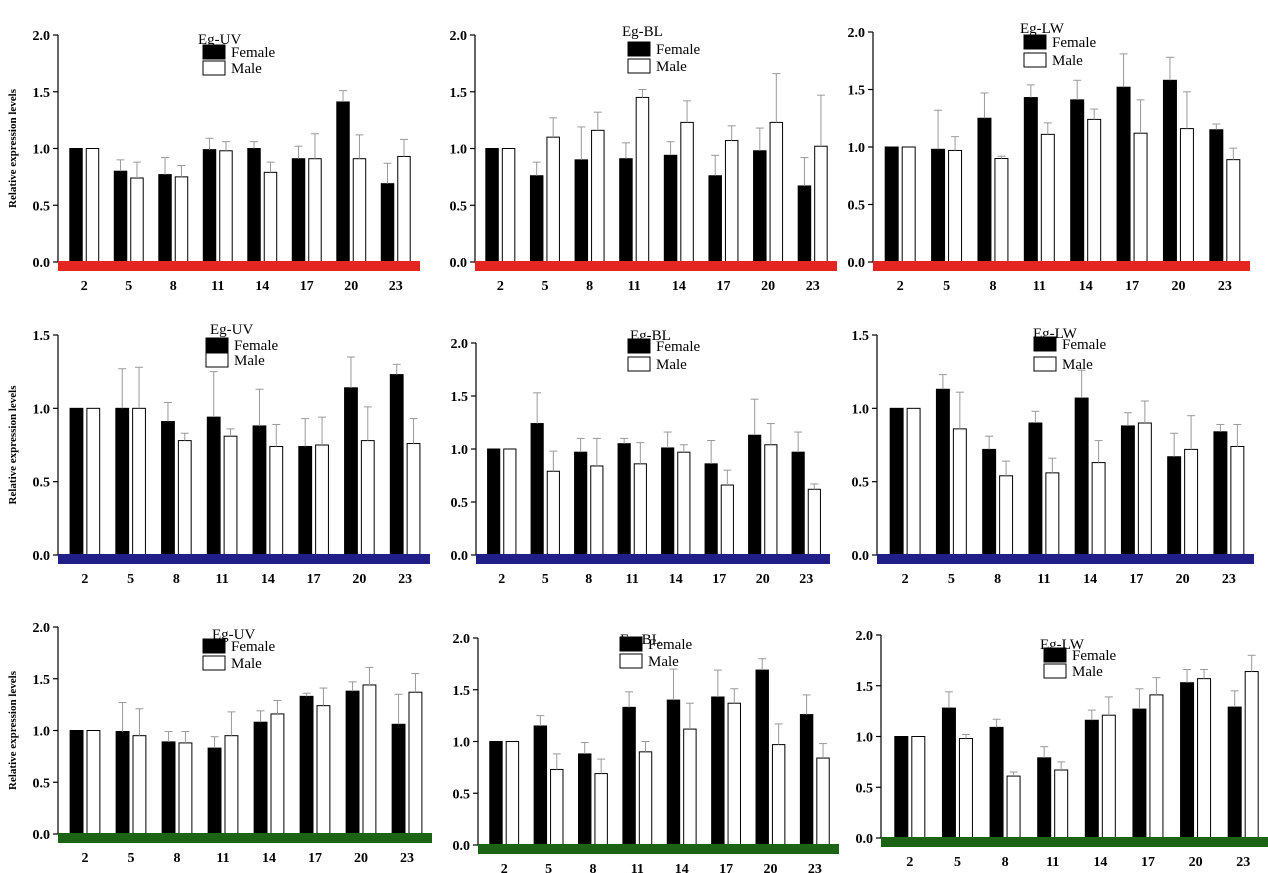 The image size is (1268, 873). Describe the element at coordinates (1183, 579) in the screenshot. I see `x-tick-label: 20` at that location.